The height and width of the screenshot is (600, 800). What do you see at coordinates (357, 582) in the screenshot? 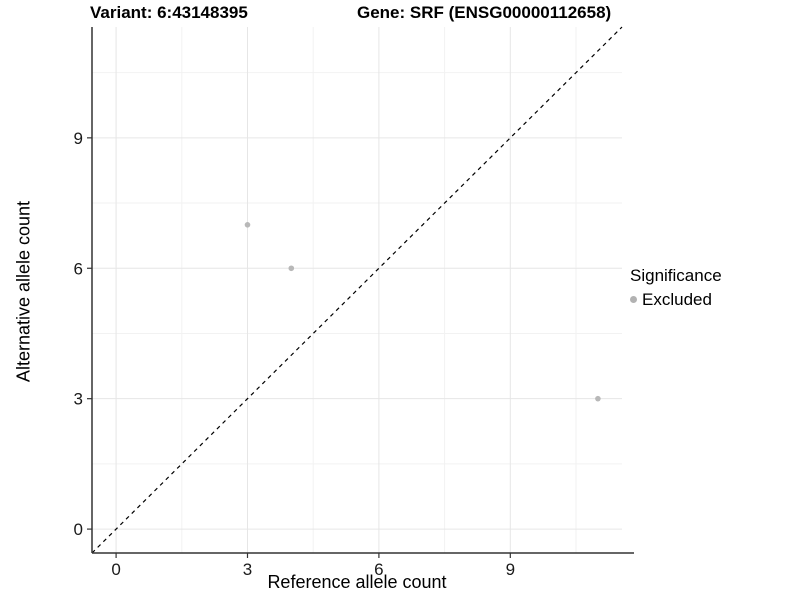
I see `x-axis-label: Reference allele count` at bounding box center [357, 582].